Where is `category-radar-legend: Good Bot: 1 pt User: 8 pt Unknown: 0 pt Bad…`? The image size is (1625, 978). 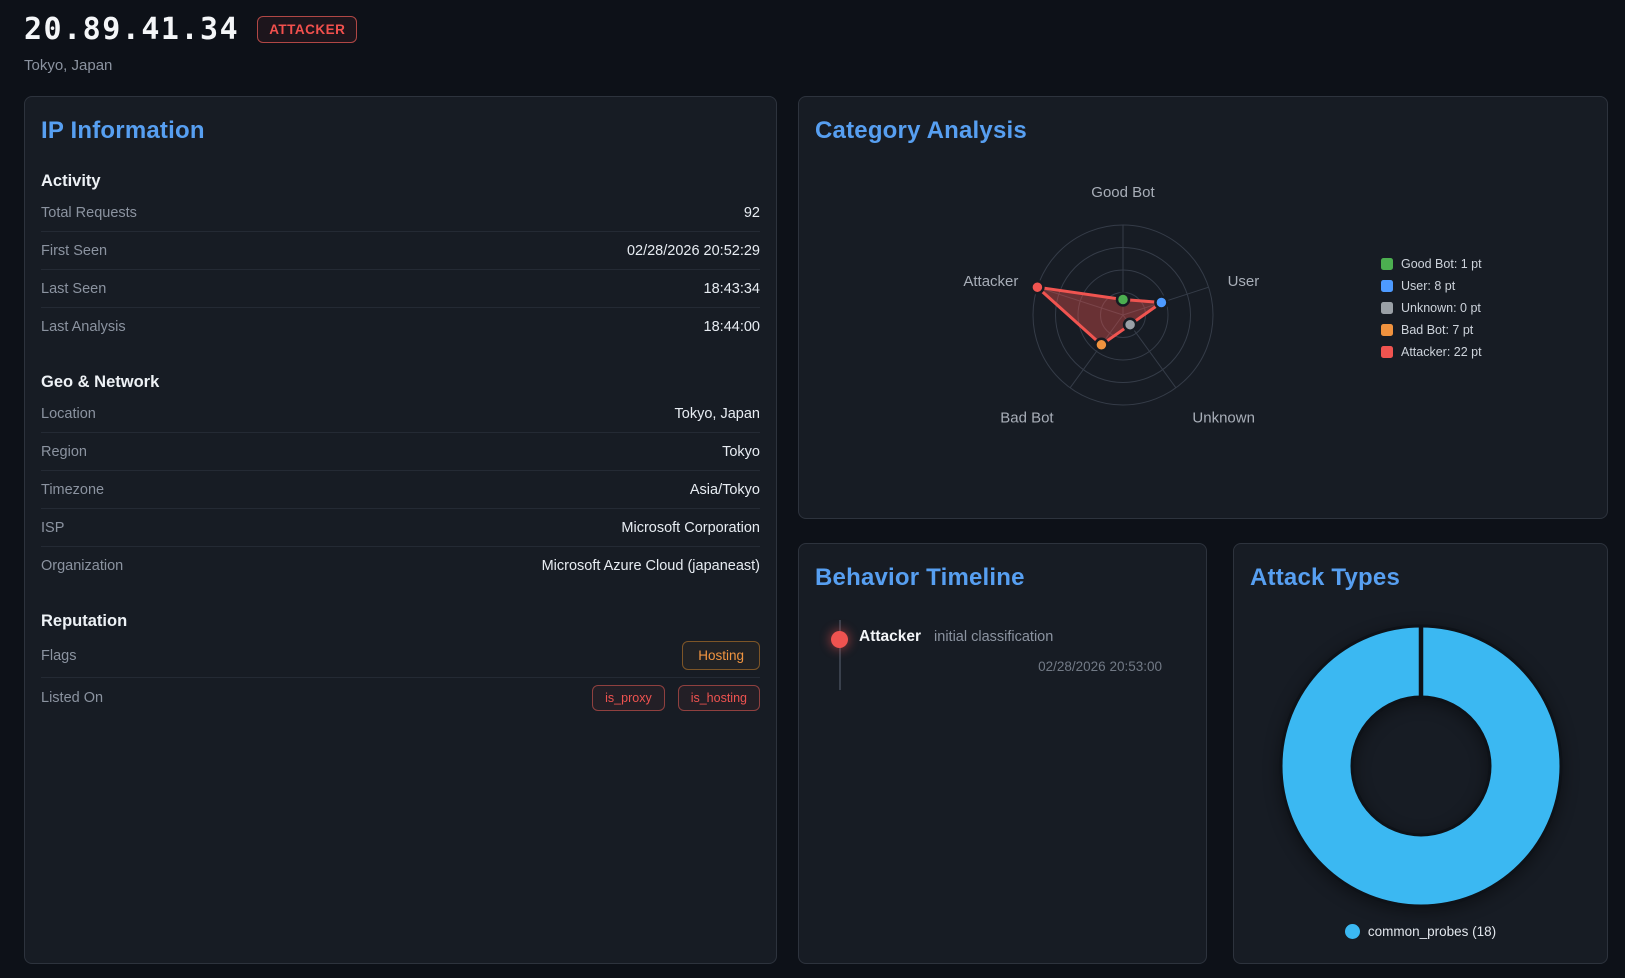
category-radar-legend: Good Bot: 1 pt User: 8 pt Unknown: 0 pt Bad… is located at coordinates (1447, 308).